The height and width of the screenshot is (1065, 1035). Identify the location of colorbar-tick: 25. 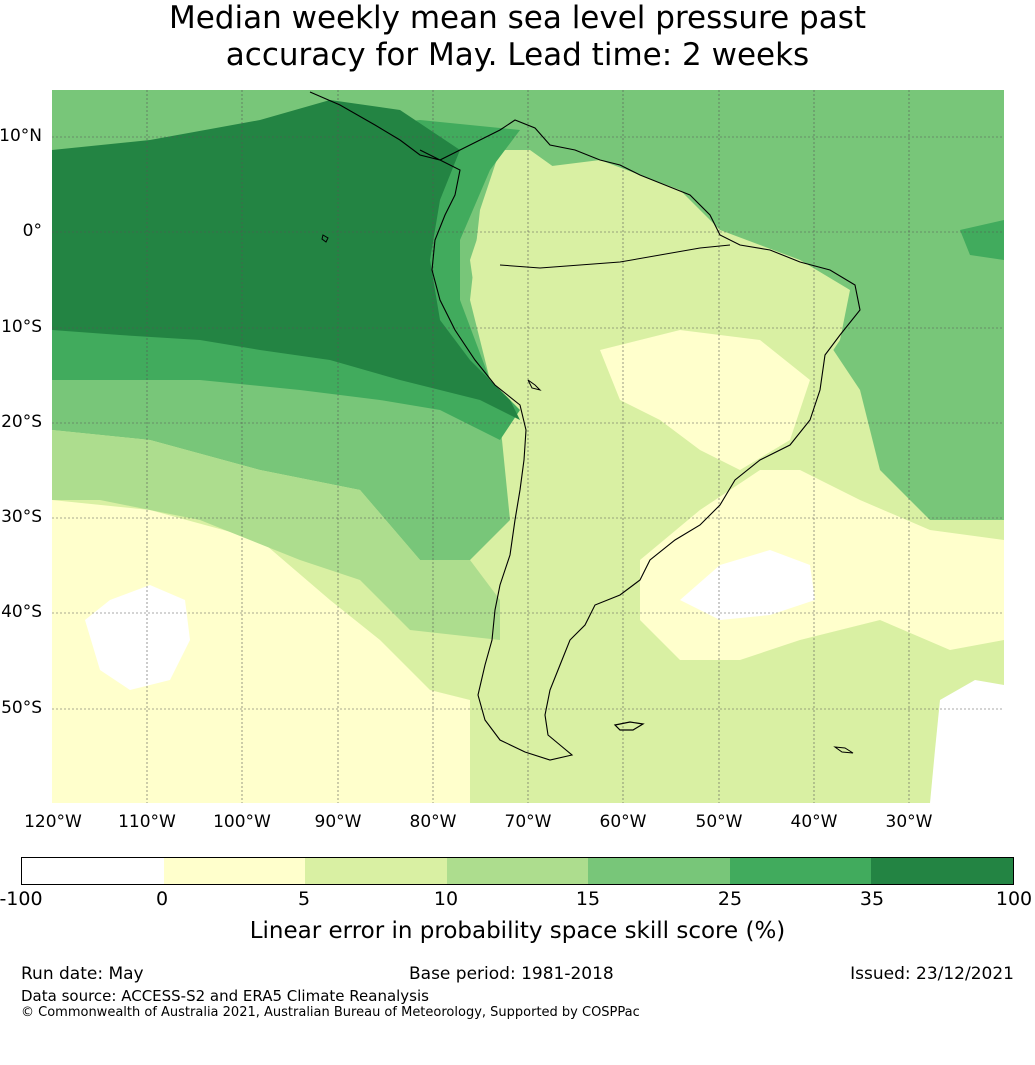
(730, 899).